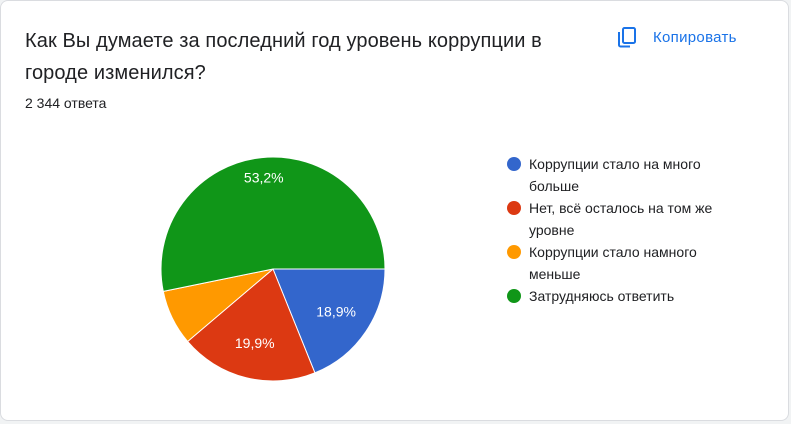 This screenshot has width=791, height=424. I want to click on slice-label-3: 53,2%, so click(264, 178).